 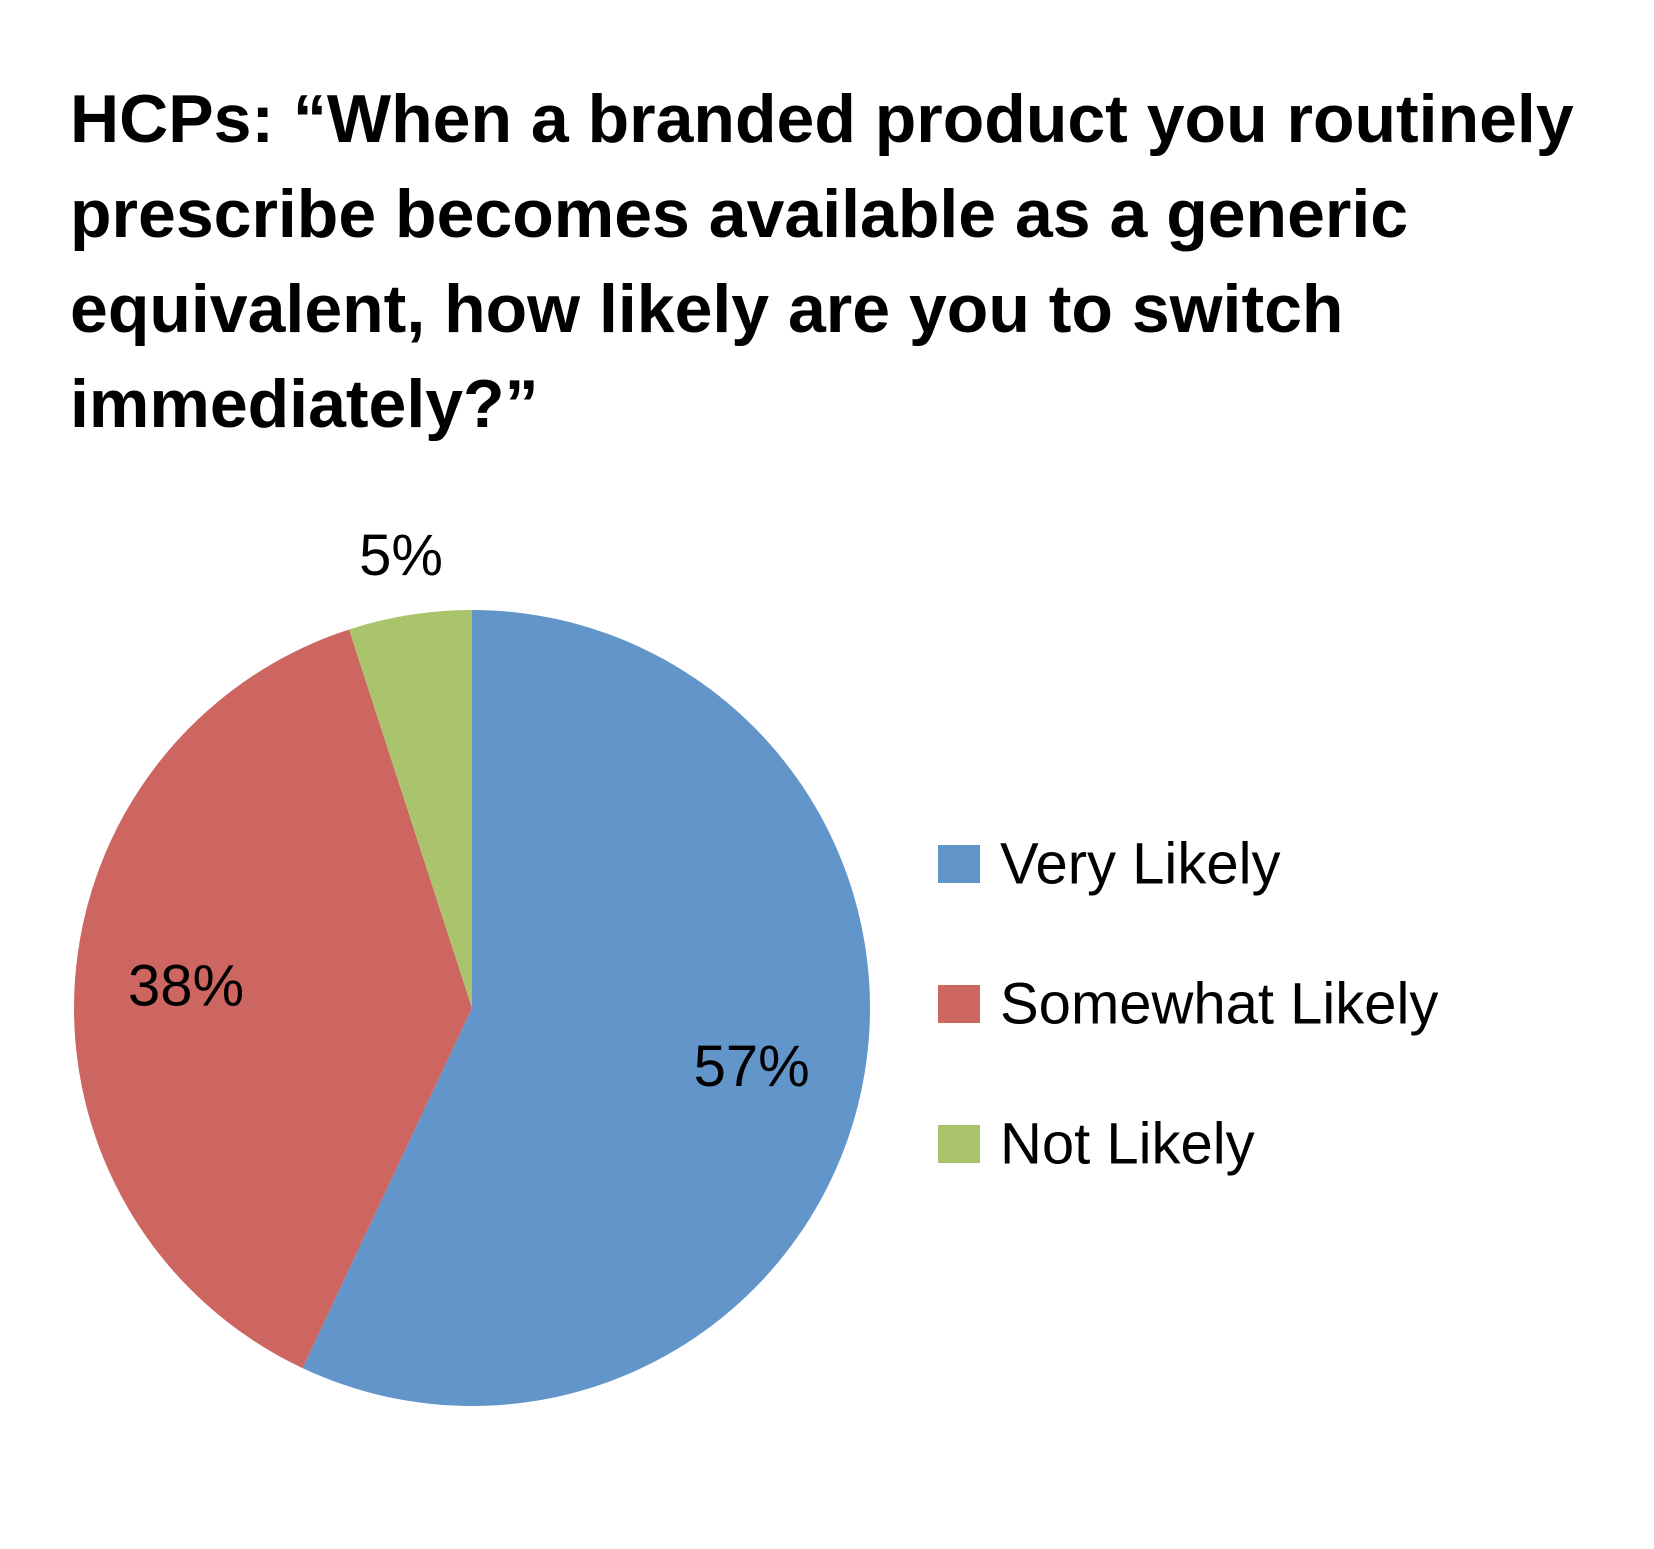 What do you see at coordinates (1219, 1003) in the screenshot?
I see `legend-label: Somewhat Likely` at bounding box center [1219, 1003].